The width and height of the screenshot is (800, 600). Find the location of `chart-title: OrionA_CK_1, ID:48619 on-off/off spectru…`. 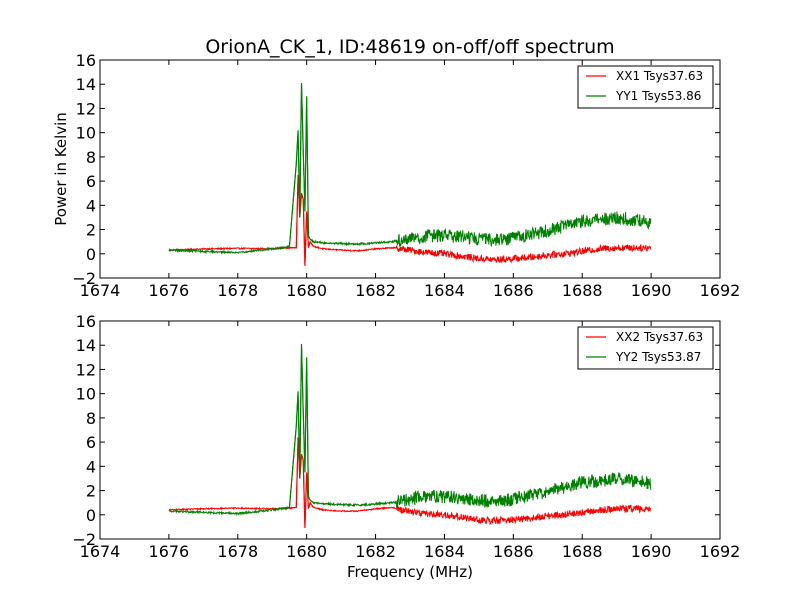

chart-title: OrionA_CK_1, ID:48619 on-off/off spectru… is located at coordinates (409, 47).